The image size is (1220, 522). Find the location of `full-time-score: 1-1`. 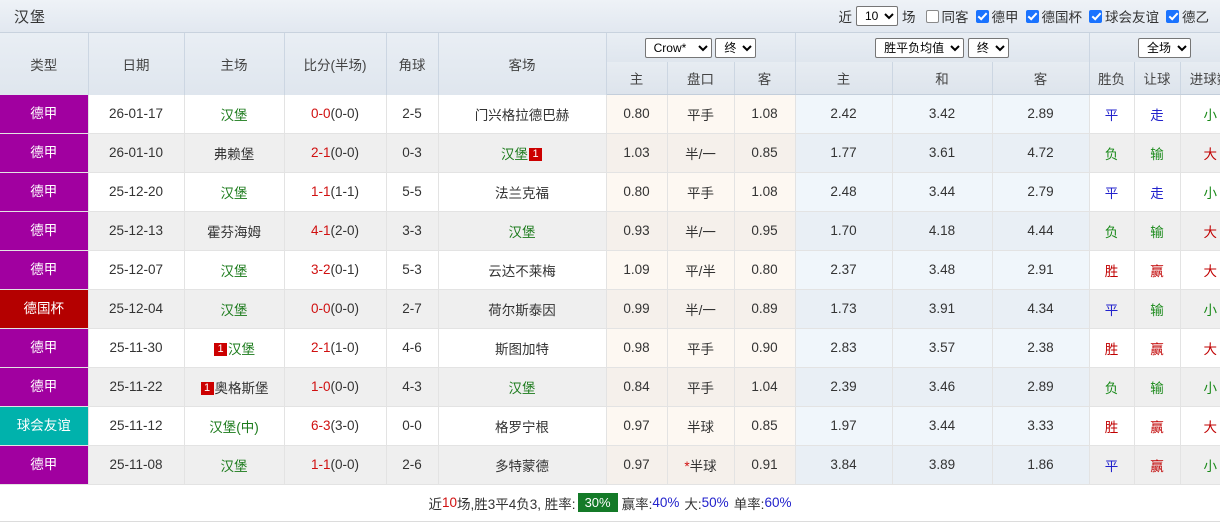

full-time-score: 1-1 is located at coordinates (320, 464).